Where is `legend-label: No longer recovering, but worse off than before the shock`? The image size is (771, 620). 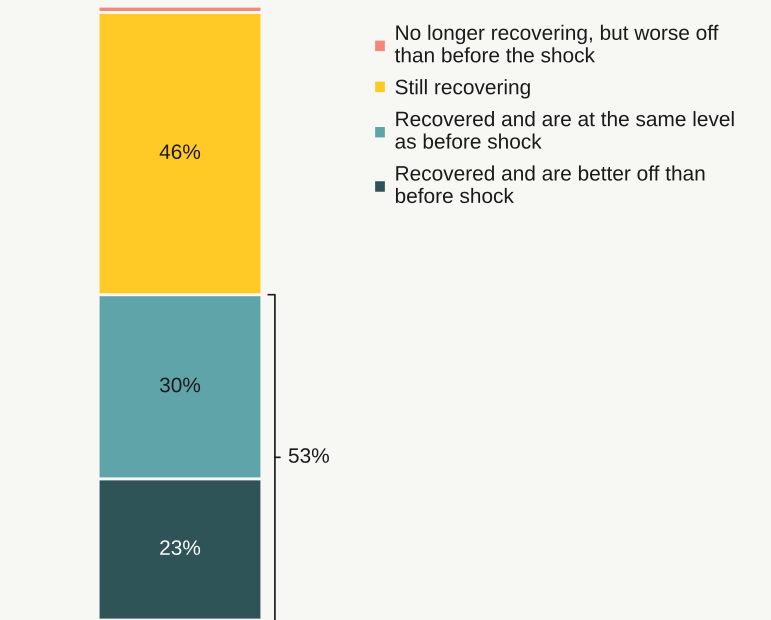
legend-label: No longer recovering, but worse off than before the shock is located at coordinates (556, 43).